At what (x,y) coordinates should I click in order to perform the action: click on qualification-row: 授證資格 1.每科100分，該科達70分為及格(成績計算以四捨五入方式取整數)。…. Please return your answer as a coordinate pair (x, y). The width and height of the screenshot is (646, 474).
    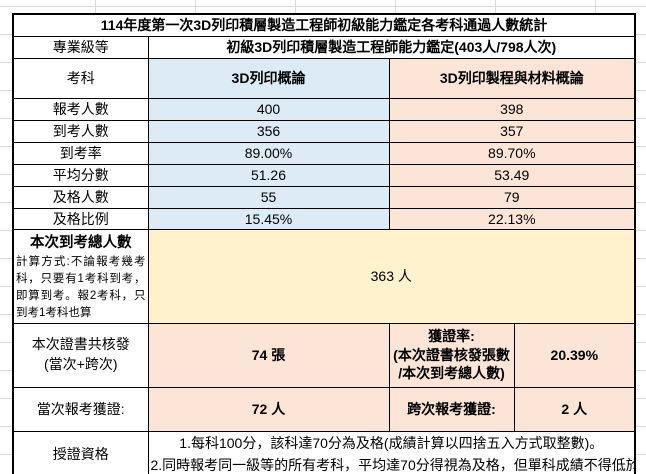
    Looking at the image, I should click on (324, 452).